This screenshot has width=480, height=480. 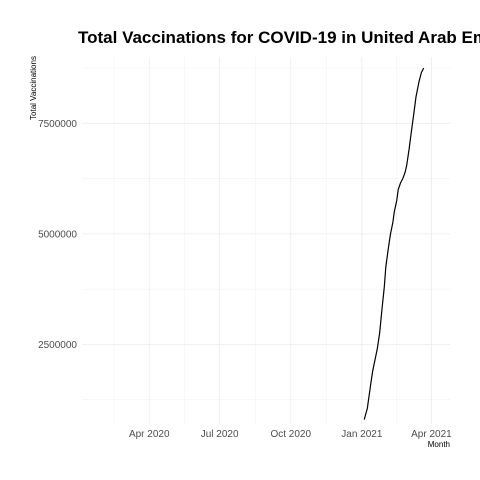 What do you see at coordinates (439, 444) in the screenshot?
I see `x-axis-title: Month` at bounding box center [439, 444].